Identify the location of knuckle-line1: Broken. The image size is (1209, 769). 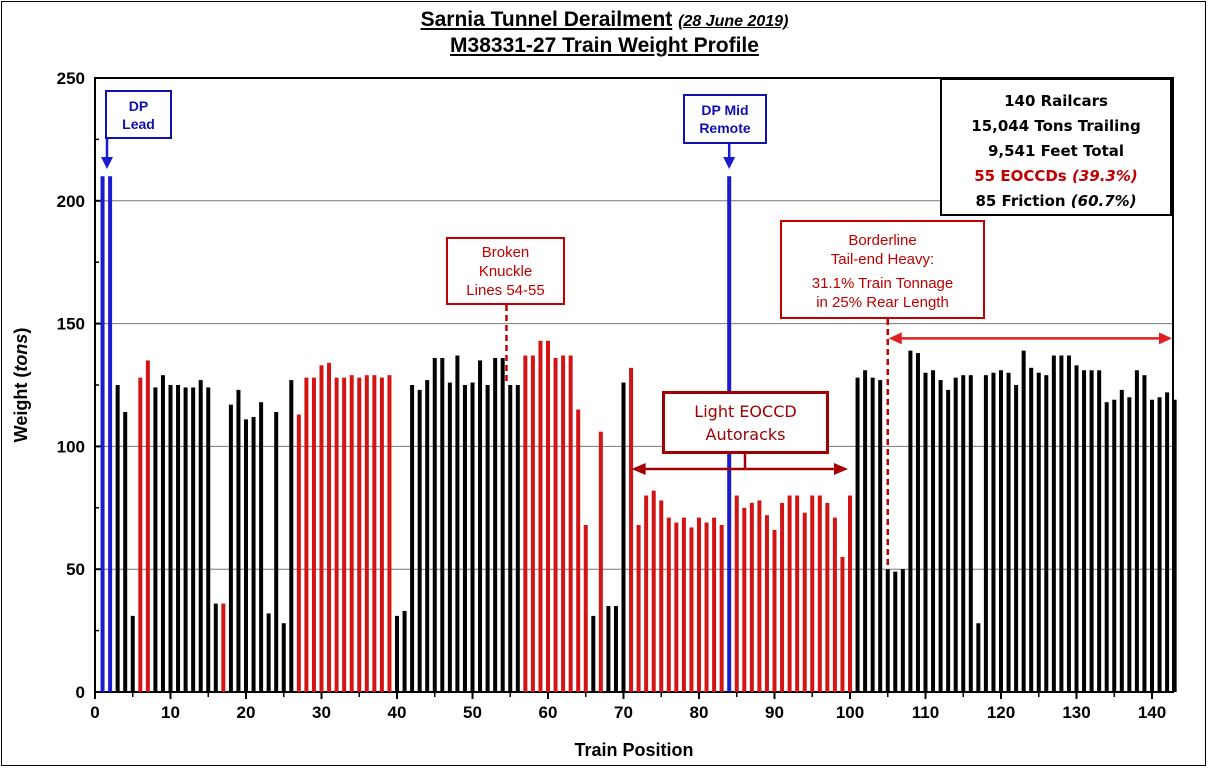
(505, 252).